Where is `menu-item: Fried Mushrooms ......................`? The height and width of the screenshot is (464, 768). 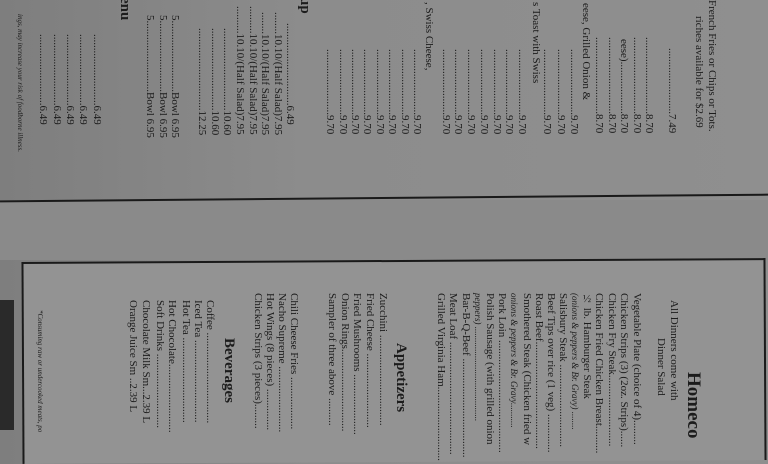
menu-item: Fried Mushrooms ...................... is located at coordinates (357, 364).